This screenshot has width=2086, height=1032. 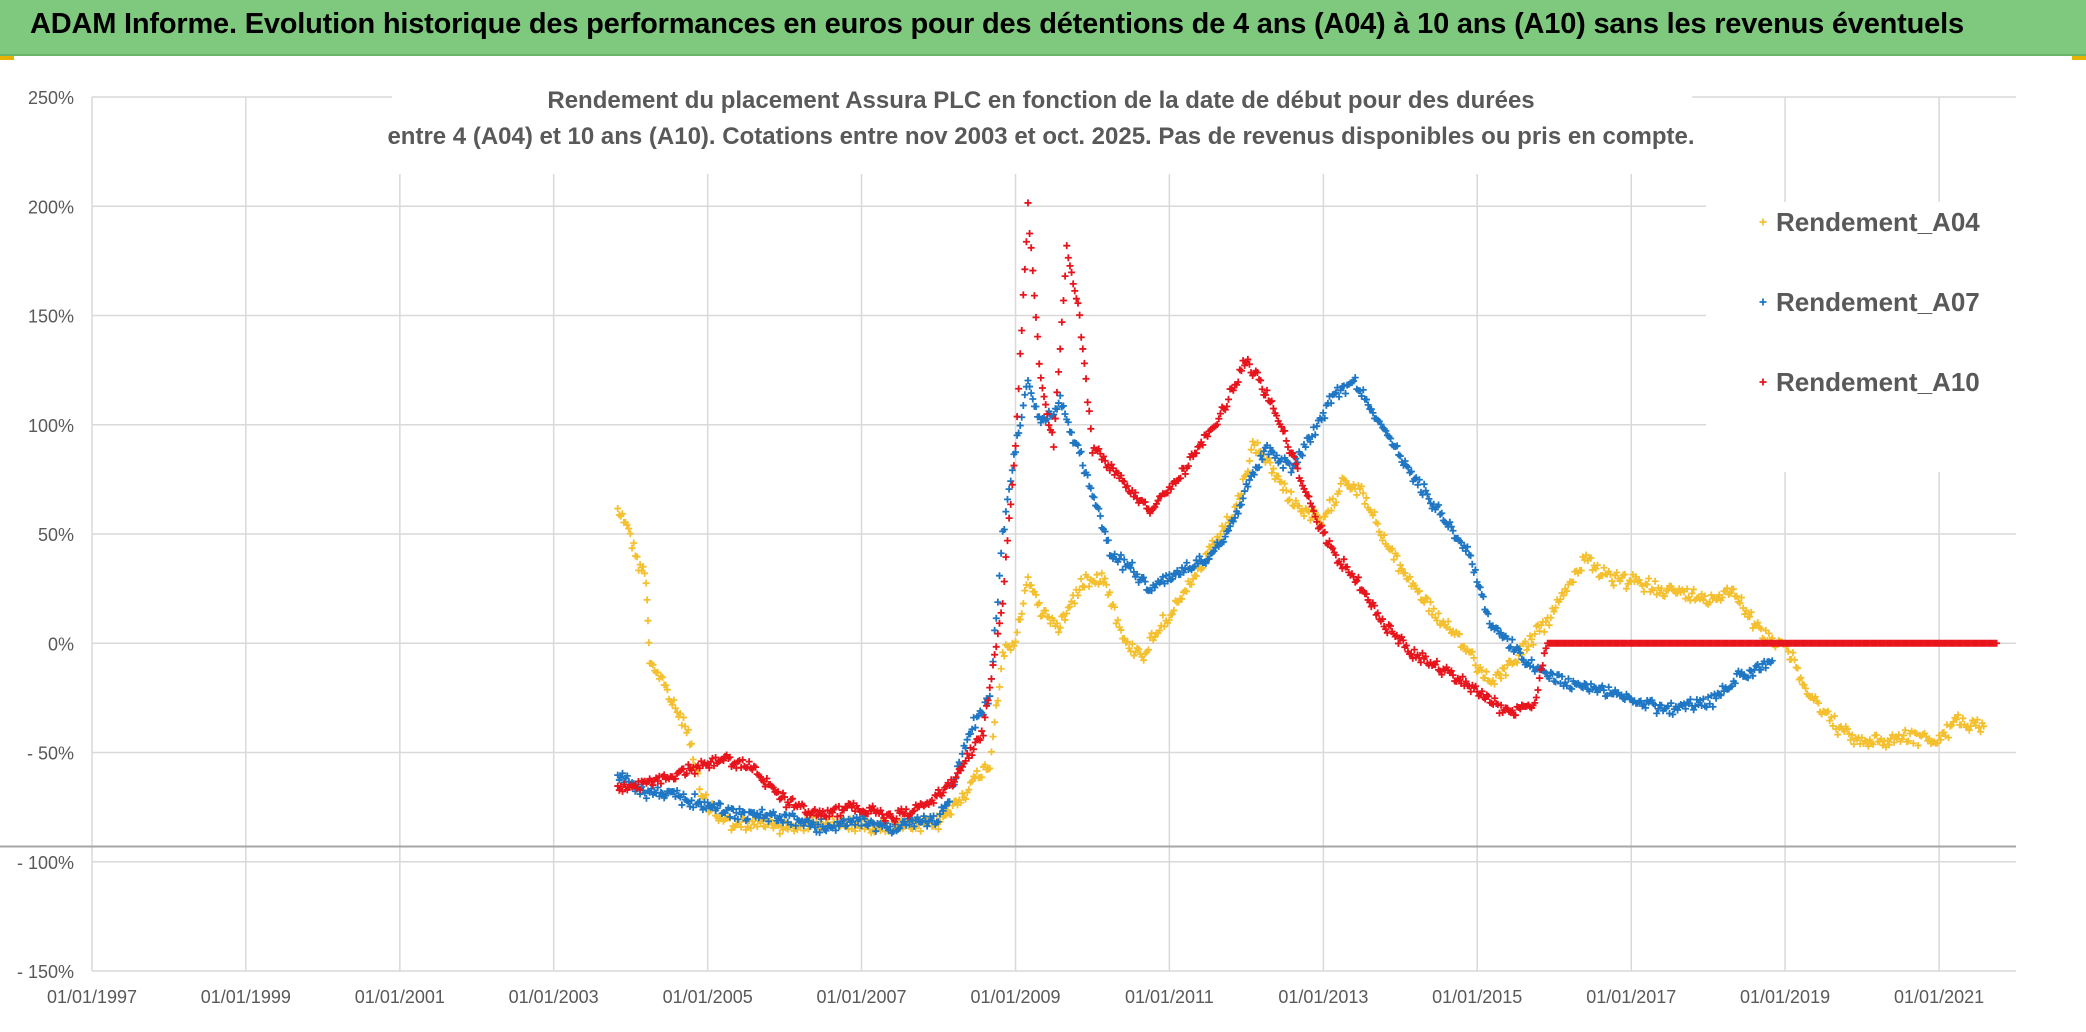 What do you see at coordinates (1763, 302) in the screenshot?
I see `legend-marker` at bounding box center [1763, 302].